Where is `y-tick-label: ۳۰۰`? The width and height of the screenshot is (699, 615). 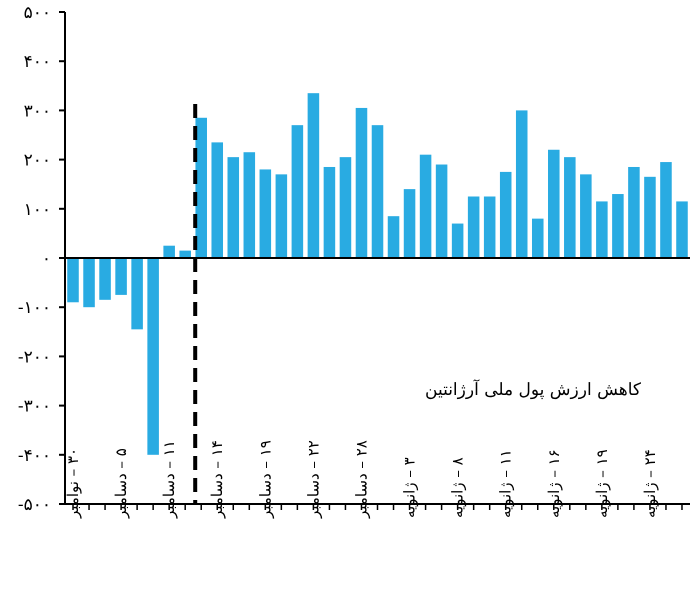
y-tick-label: ۳۰۰ is located at coordinates (37, 111).